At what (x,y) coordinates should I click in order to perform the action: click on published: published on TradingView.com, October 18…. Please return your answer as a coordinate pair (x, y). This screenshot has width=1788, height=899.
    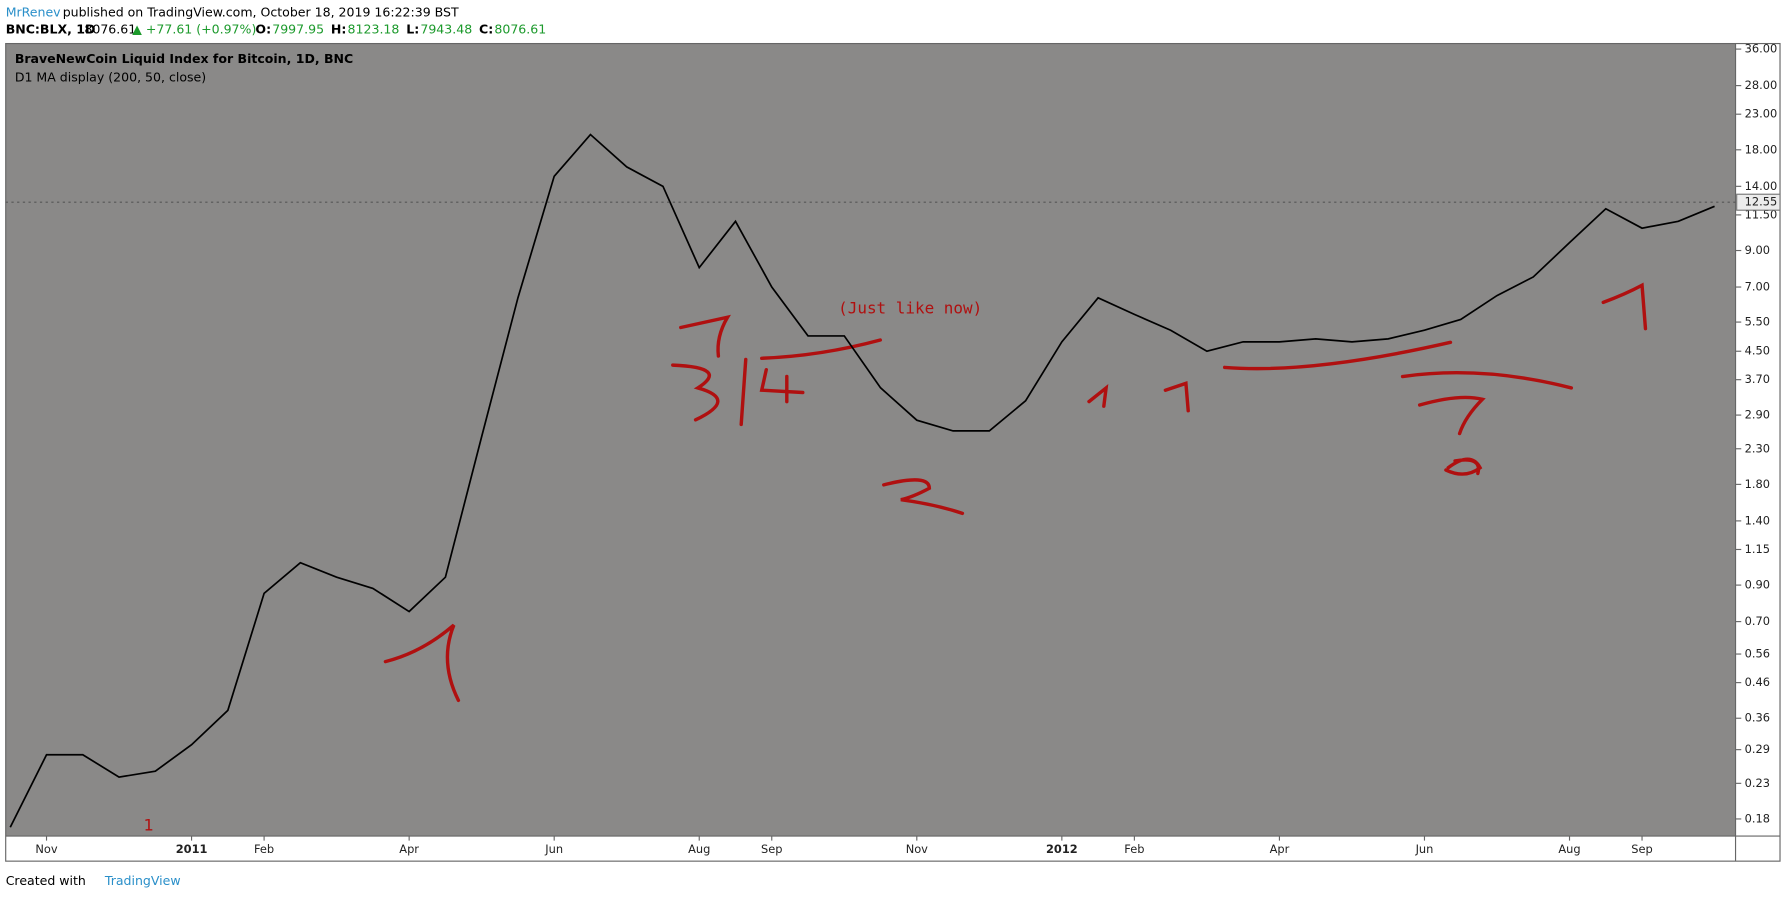
    Looking at the image, I should click on (261, 11).